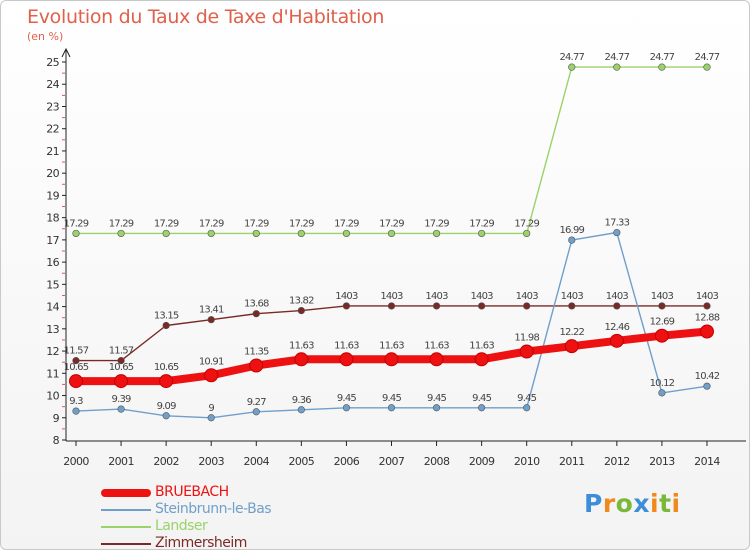 This screenshot has height=550, width=750. I want to click on y-tick-label: 18, so click(52, 218).